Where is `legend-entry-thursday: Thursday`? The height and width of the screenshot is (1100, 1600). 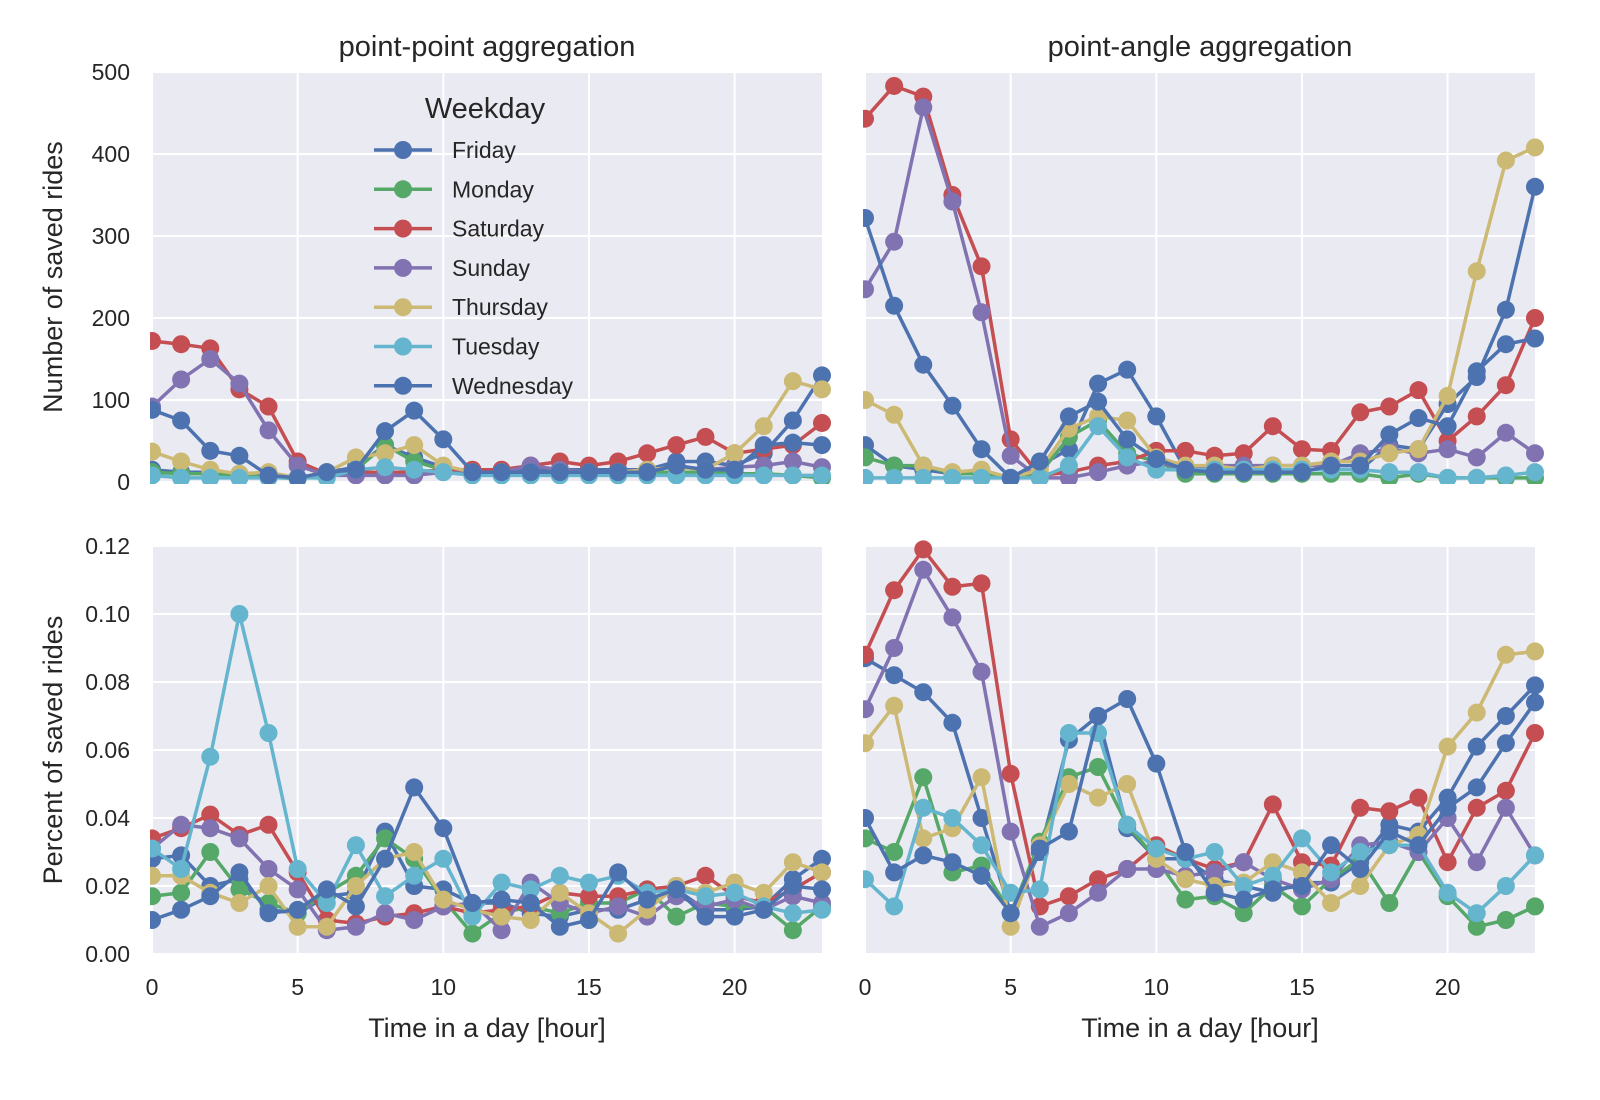
legend-entry-thursday: Thursday is located at coordinates (461, 307).